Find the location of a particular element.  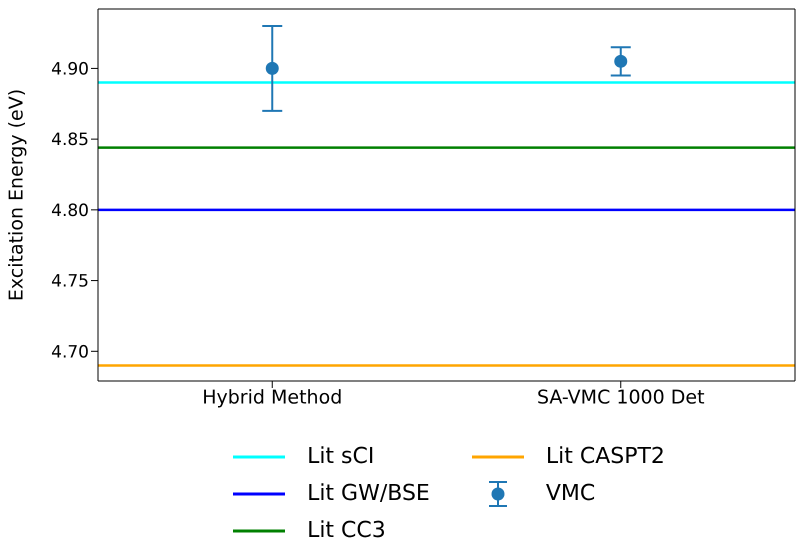

legend-label: Lit sCI is located at coordinates (340, 456).